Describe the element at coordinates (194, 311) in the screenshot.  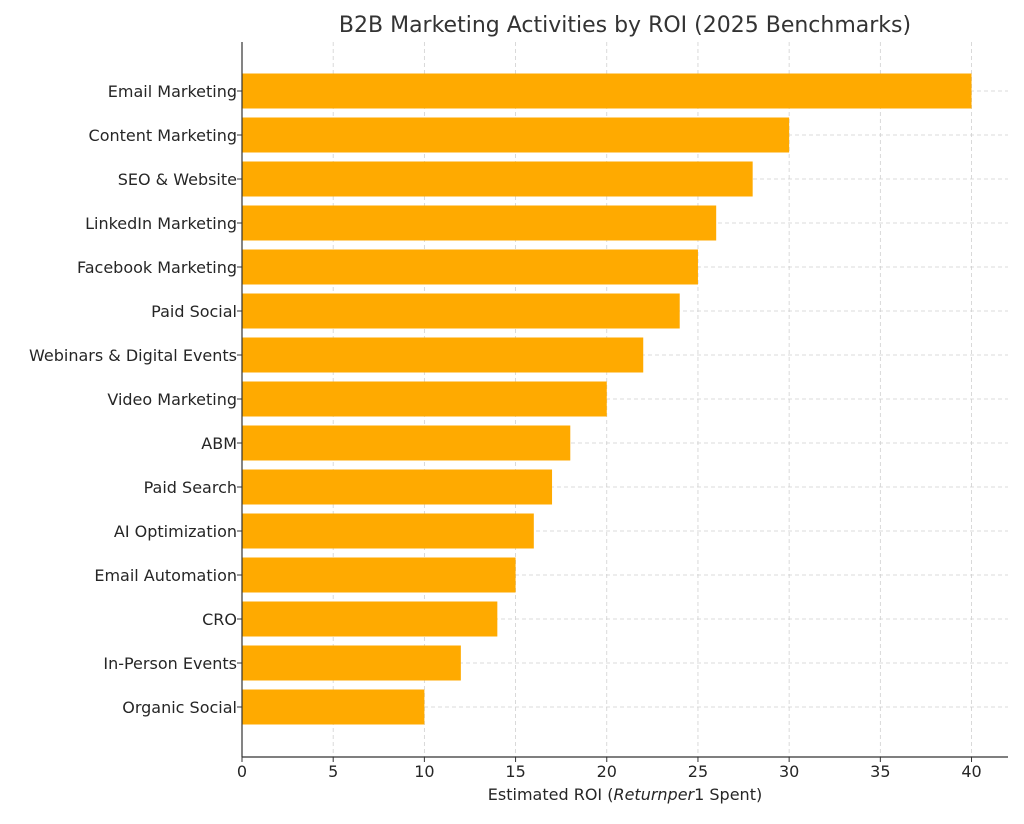
I see `category-label: Paid Social` at that location.